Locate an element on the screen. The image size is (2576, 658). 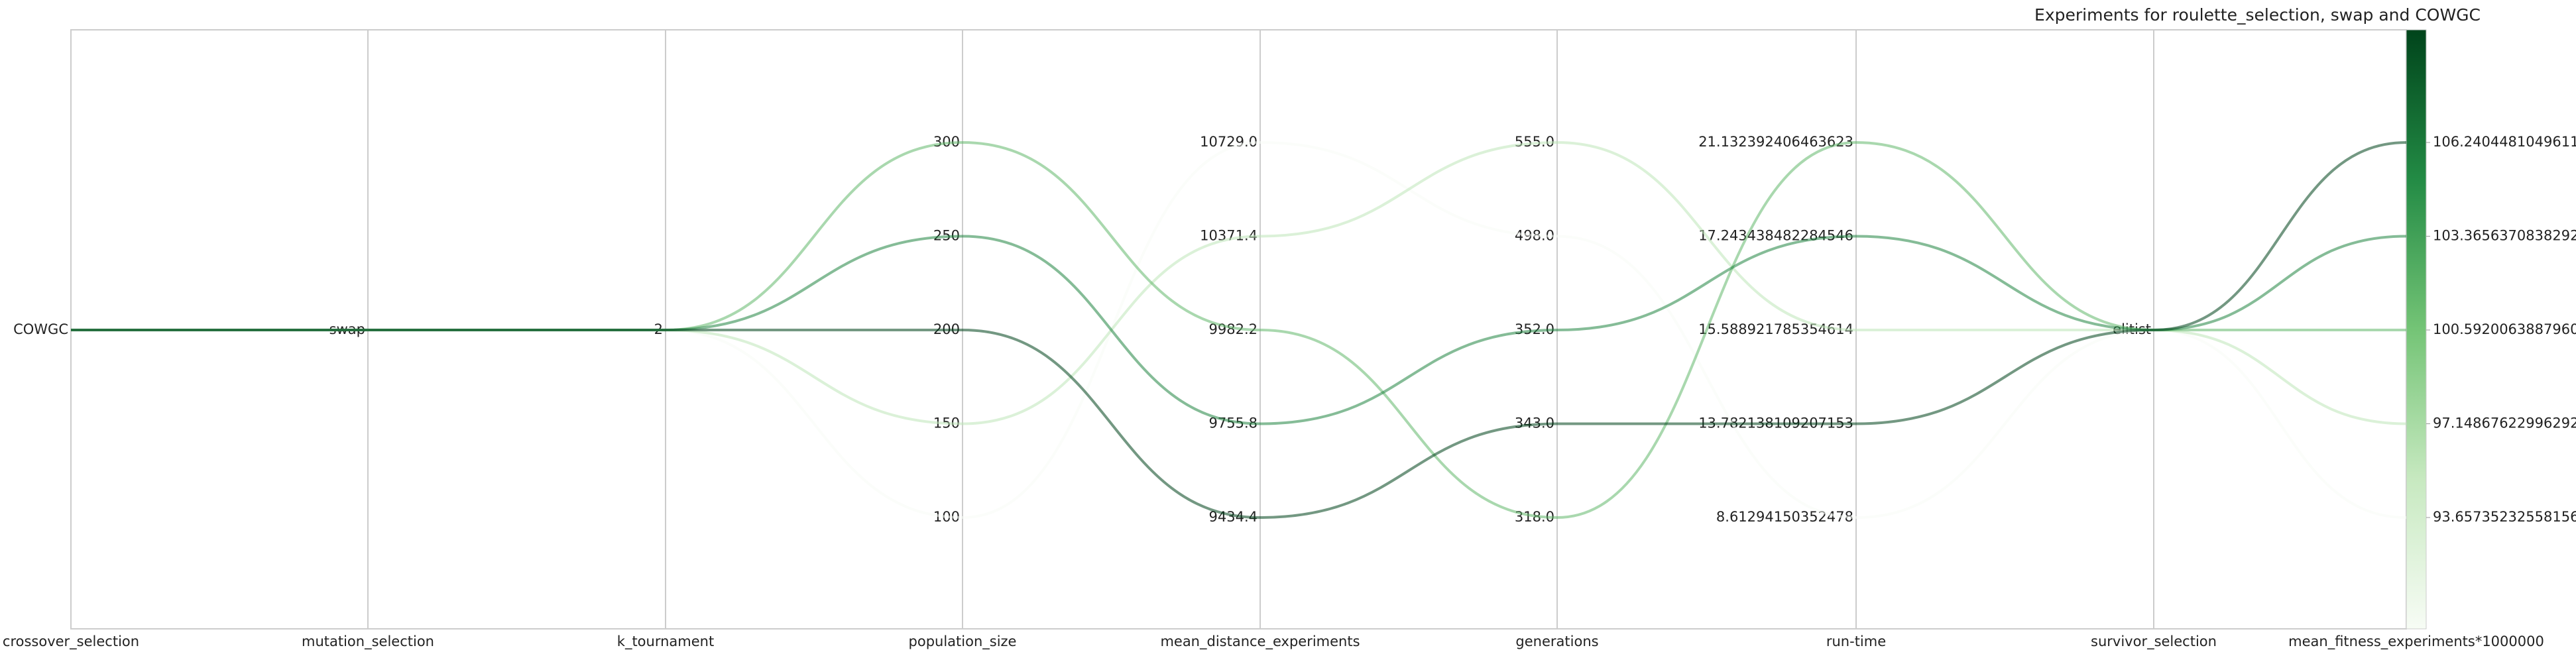
tick-label: 8.61294150352478 is located at coordinates (1785, 517).